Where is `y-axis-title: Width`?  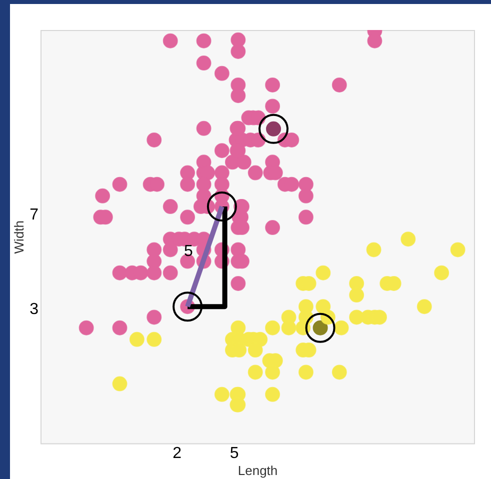 y-axis-title: Width is located at coordinates (18, 237).